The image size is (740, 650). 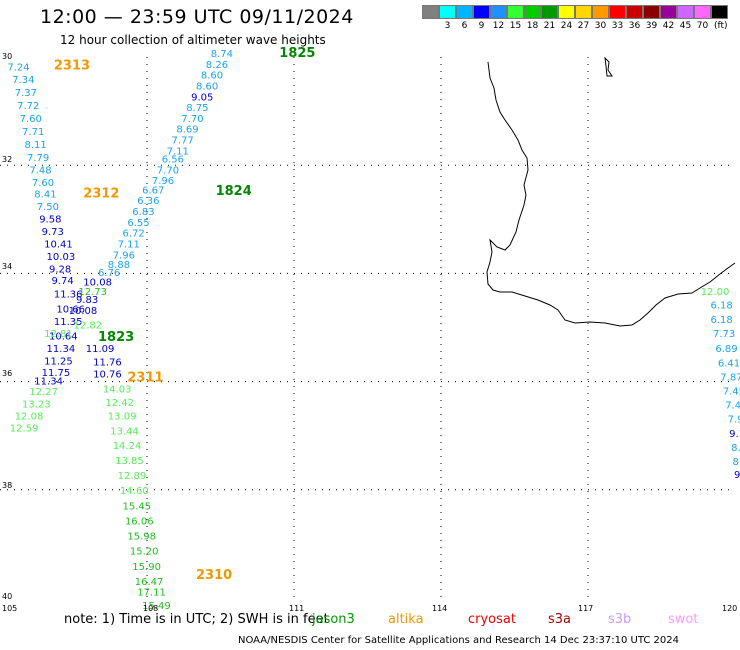 What do you see at coordinates (141, 537) in the screenshot?
I see `wave-height-value: 15.98` at bounding box center [141, 537].